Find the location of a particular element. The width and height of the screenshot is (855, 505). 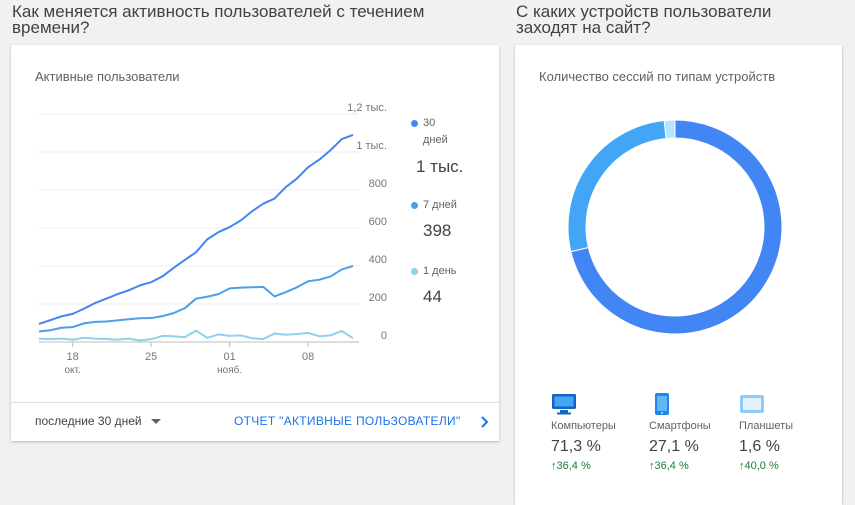

device-desktop-change: ↑36,4 % is located at coordinates (571, 466).